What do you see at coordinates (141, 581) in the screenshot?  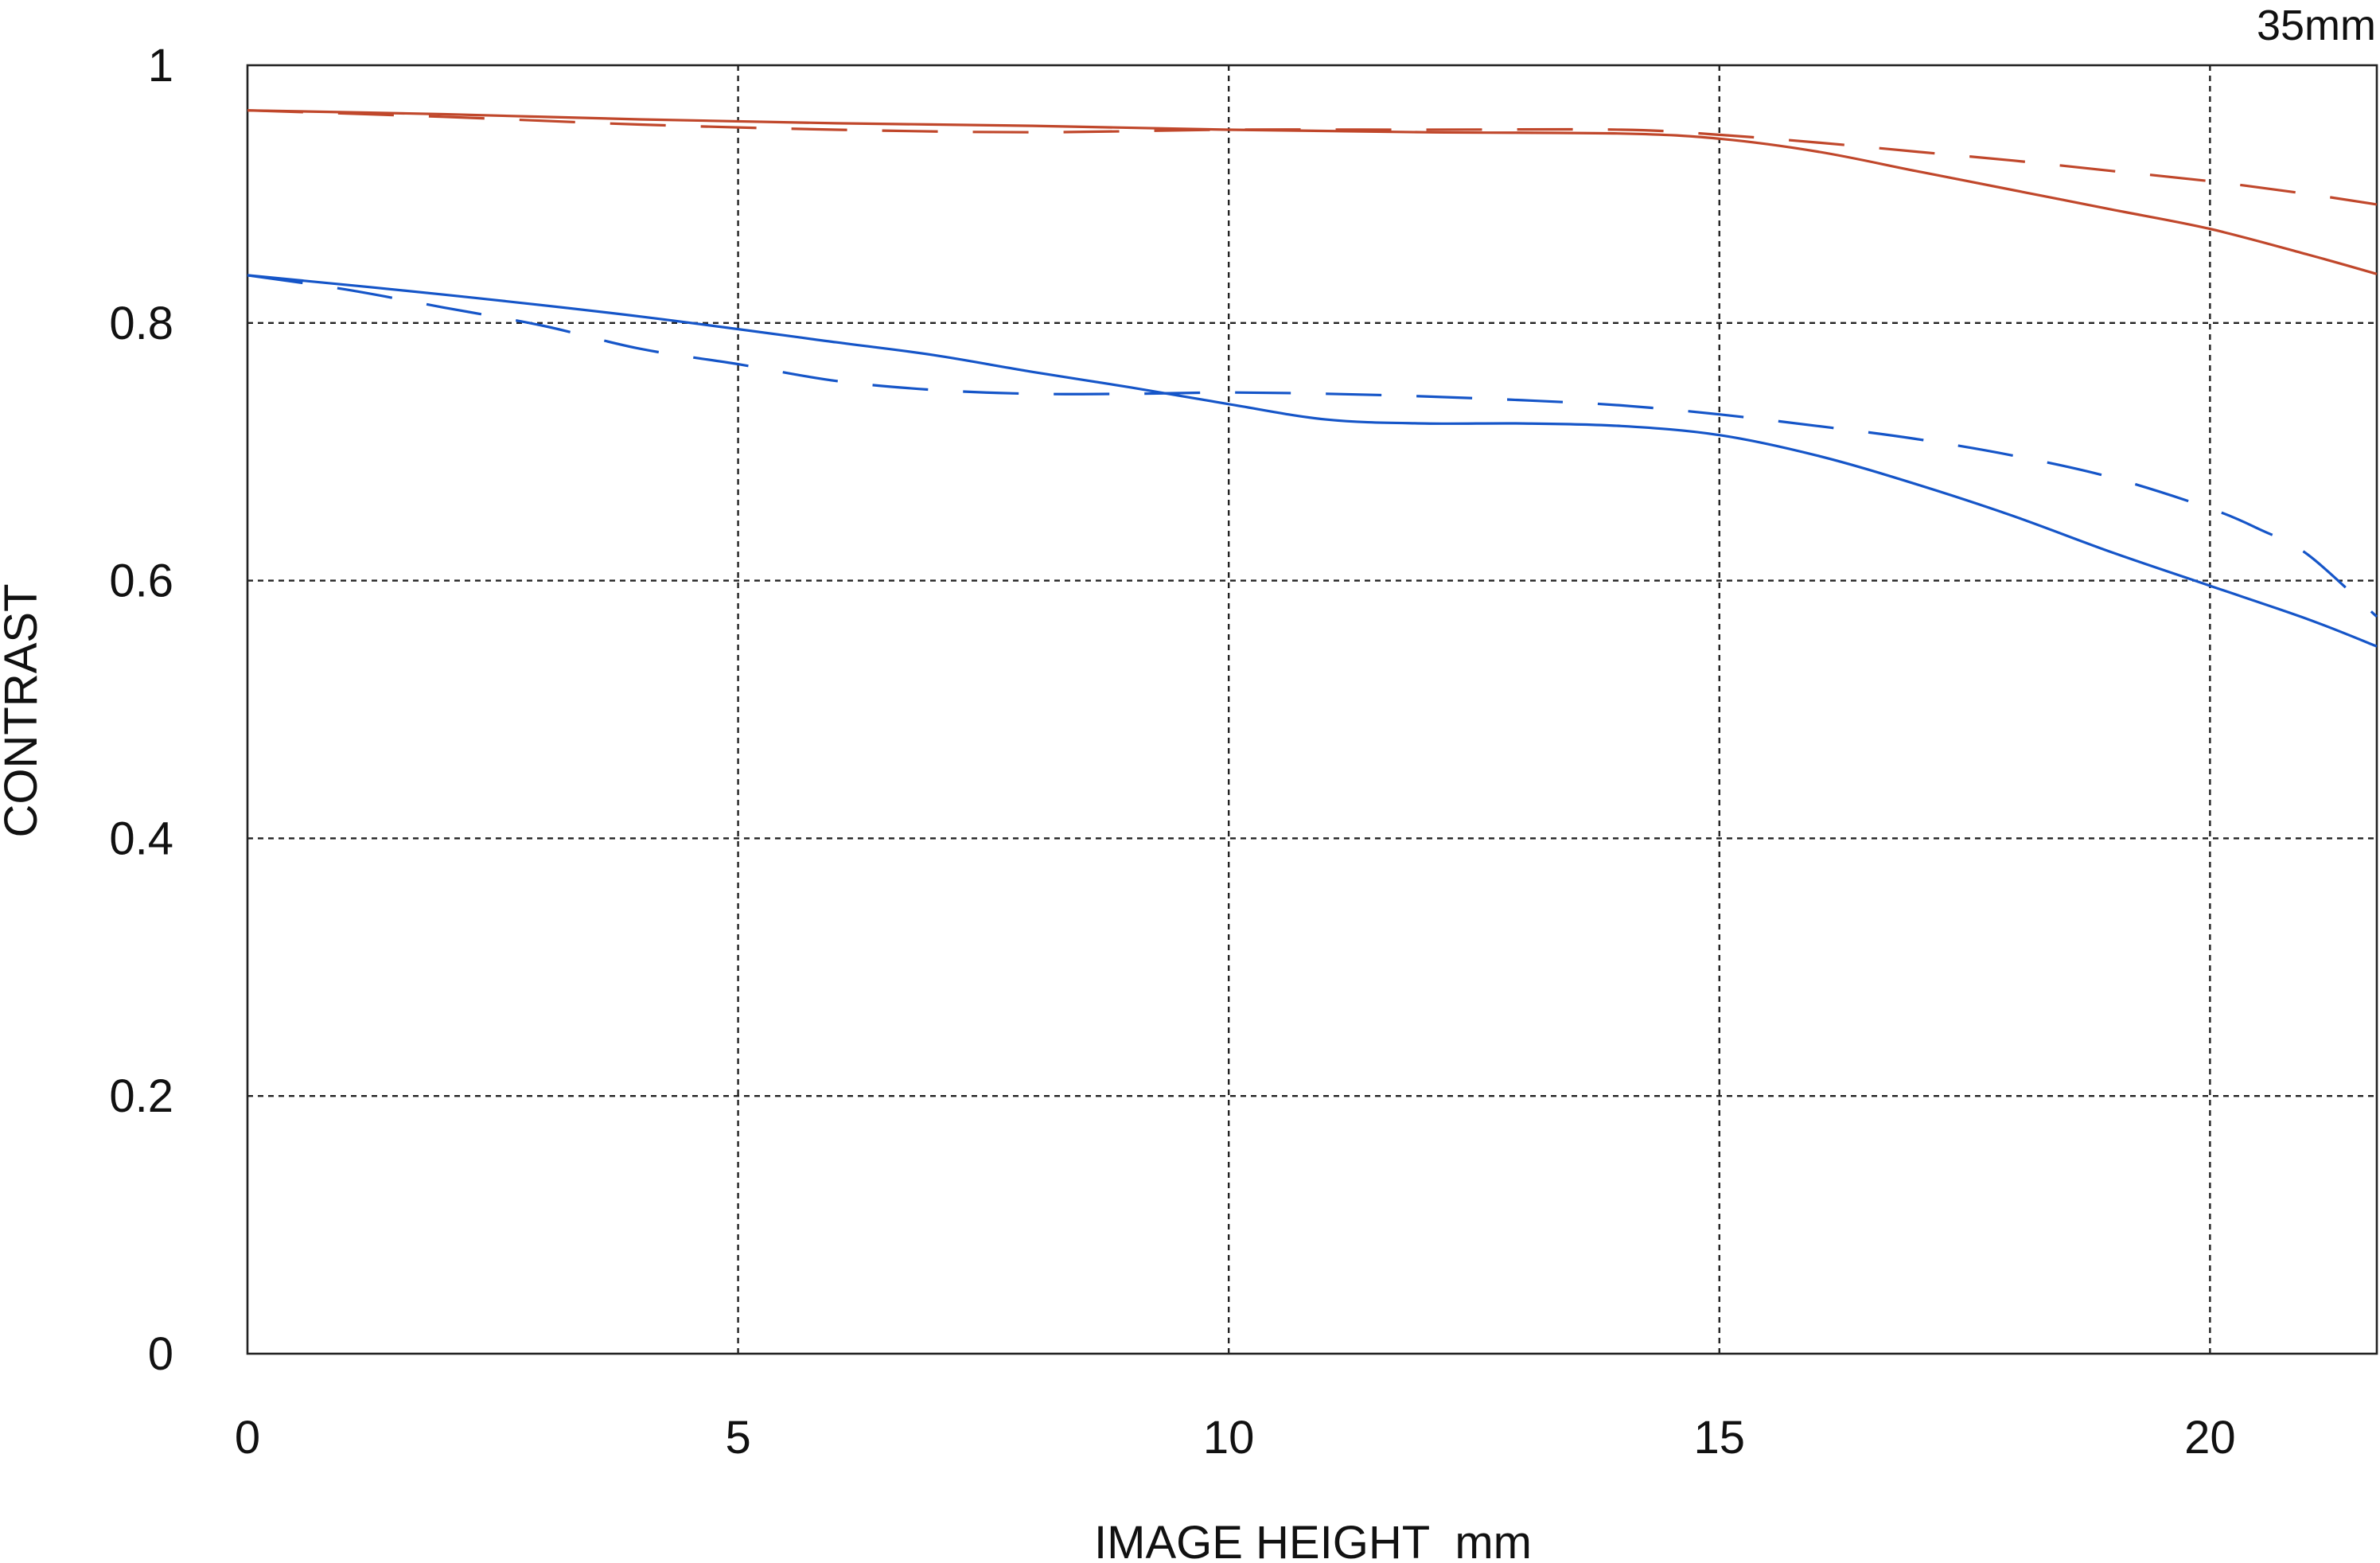 I see `y-tick-label: 0.6` at bounding box center [141, 581].